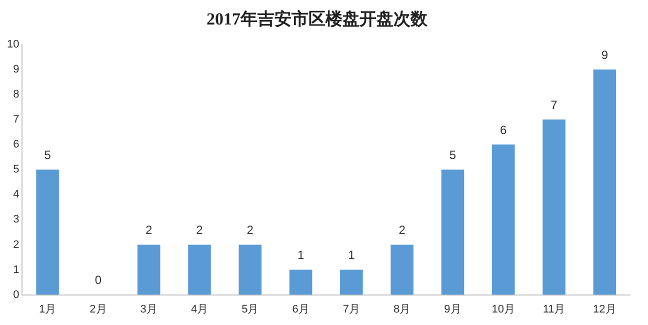  What do you see at coordinates (554, 309) in the screenshot?
I see `x-tick-label: 11月` at bounding box center [554, 309].